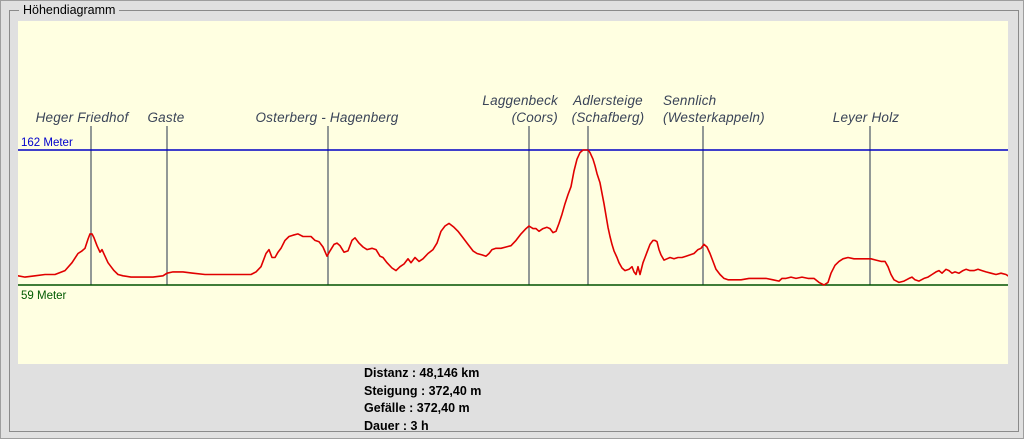 The image size is (1024, 439). Describe the element at coordinates (535, 117) in the screenshot. I see `waypoint-label: (Coors)` at that location.